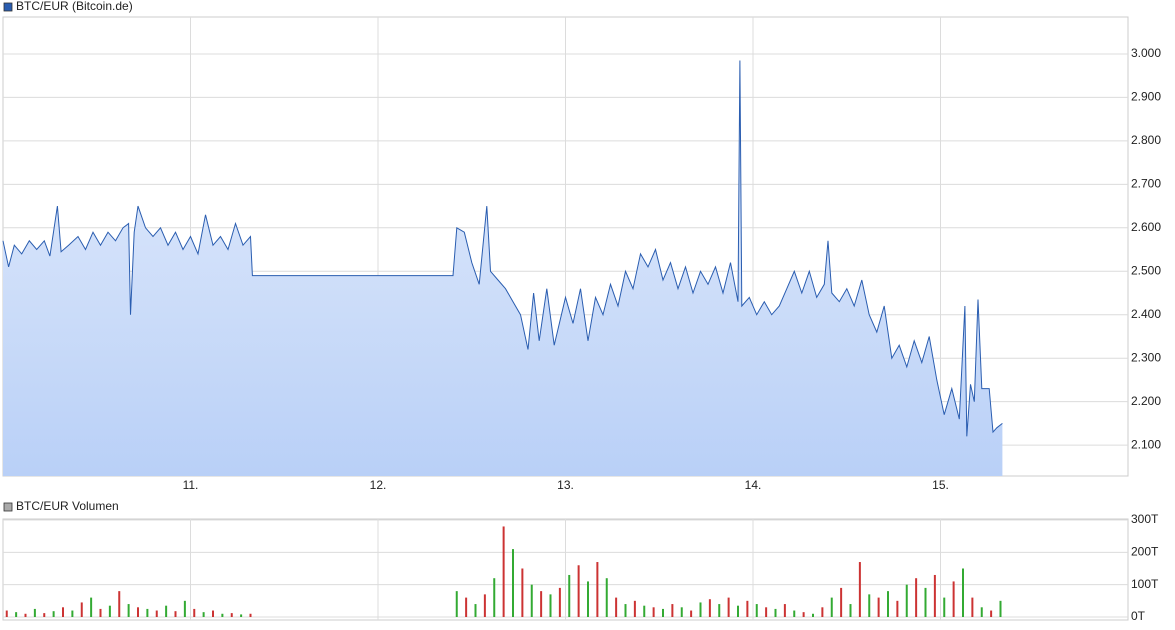 Image resolution: width=1175 pixels, height=630 pixels. What do you see at coordinates (378, 485) in the screenshot?
I see `x-tick-label: 12.` at bounding box center [378, 485].